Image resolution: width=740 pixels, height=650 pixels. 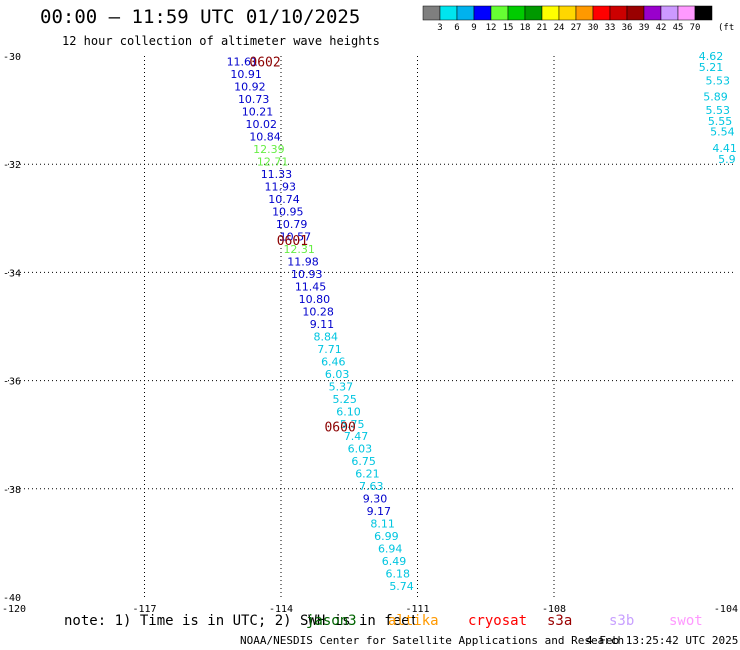 I want to click on satellite-label-s3a: s3a, so click(x=560, y=621).